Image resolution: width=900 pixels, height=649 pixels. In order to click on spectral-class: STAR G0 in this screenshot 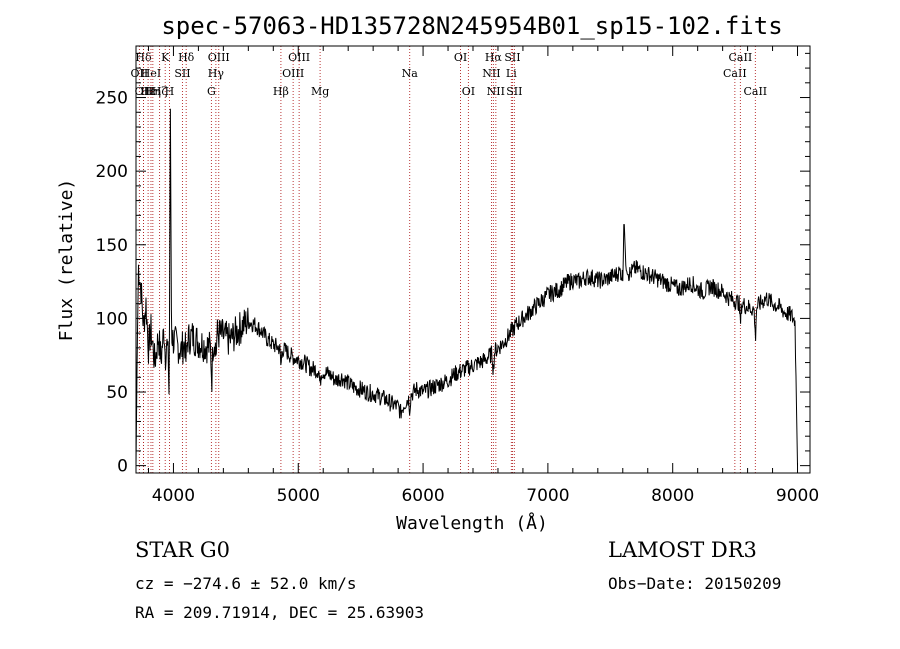, I will do `click(183, 550)`.